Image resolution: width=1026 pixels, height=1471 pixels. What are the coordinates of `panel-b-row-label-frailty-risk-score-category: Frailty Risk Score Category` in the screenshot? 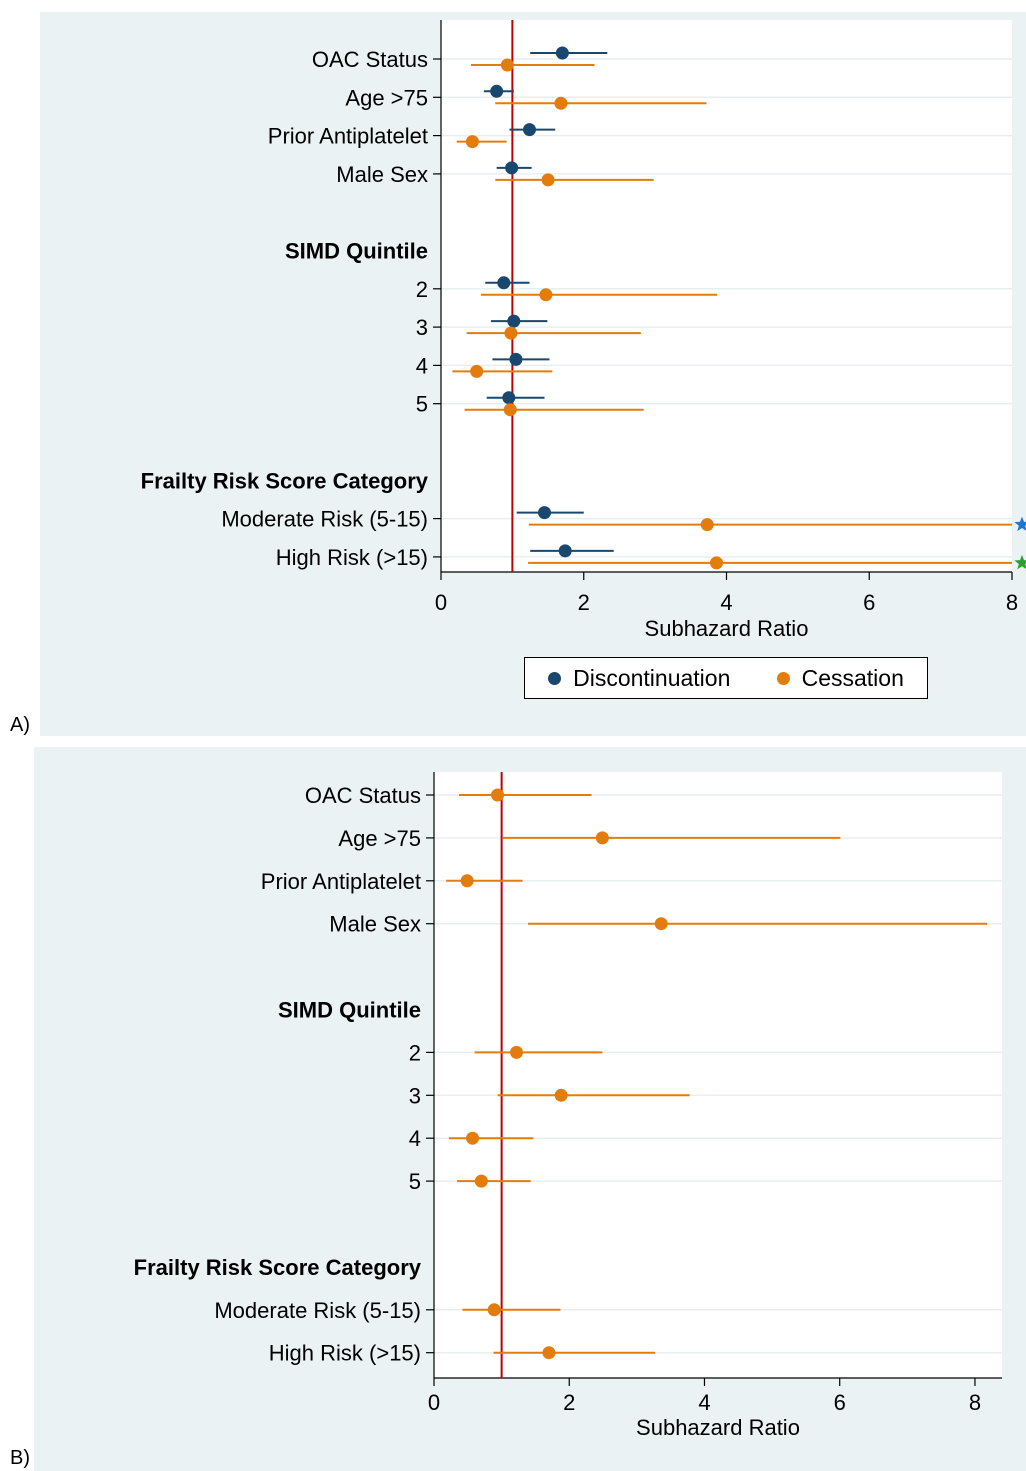 It's located at (278, 1267).